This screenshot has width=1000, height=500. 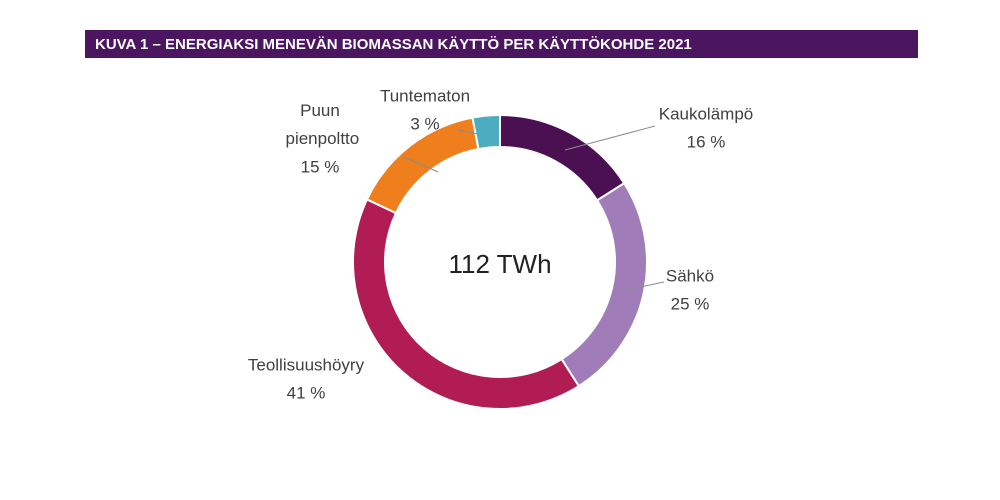 What do you see at coordinates (306, 364) in the screenshot?
I see `category-label: Teollisuushöyry` at bounding box center [306, 364].